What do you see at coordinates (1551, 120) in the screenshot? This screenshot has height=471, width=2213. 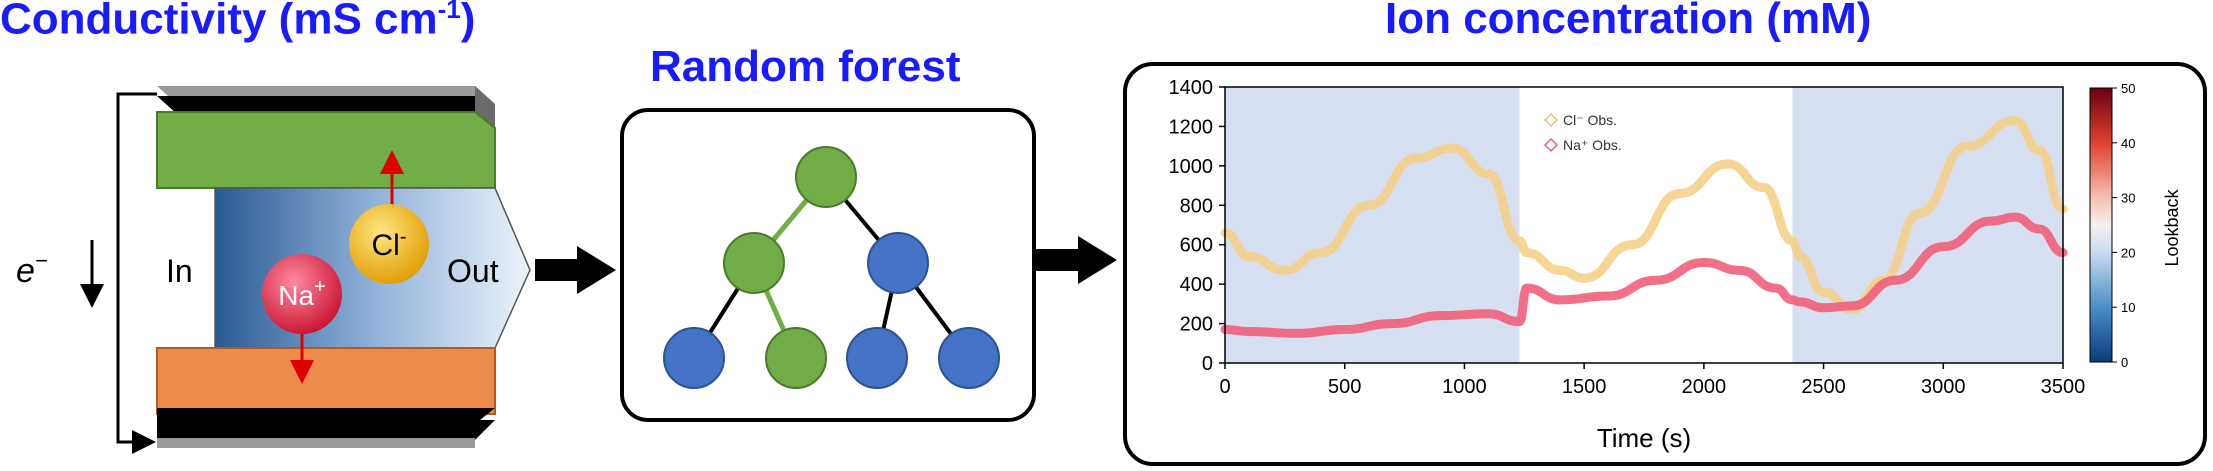 I see `legend-marker-cl` at bounding box center [1551, 120].